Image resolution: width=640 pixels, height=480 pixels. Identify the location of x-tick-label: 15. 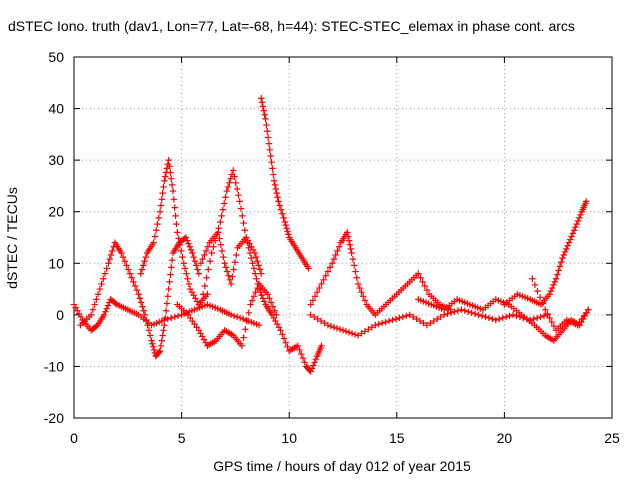
(397, 438).